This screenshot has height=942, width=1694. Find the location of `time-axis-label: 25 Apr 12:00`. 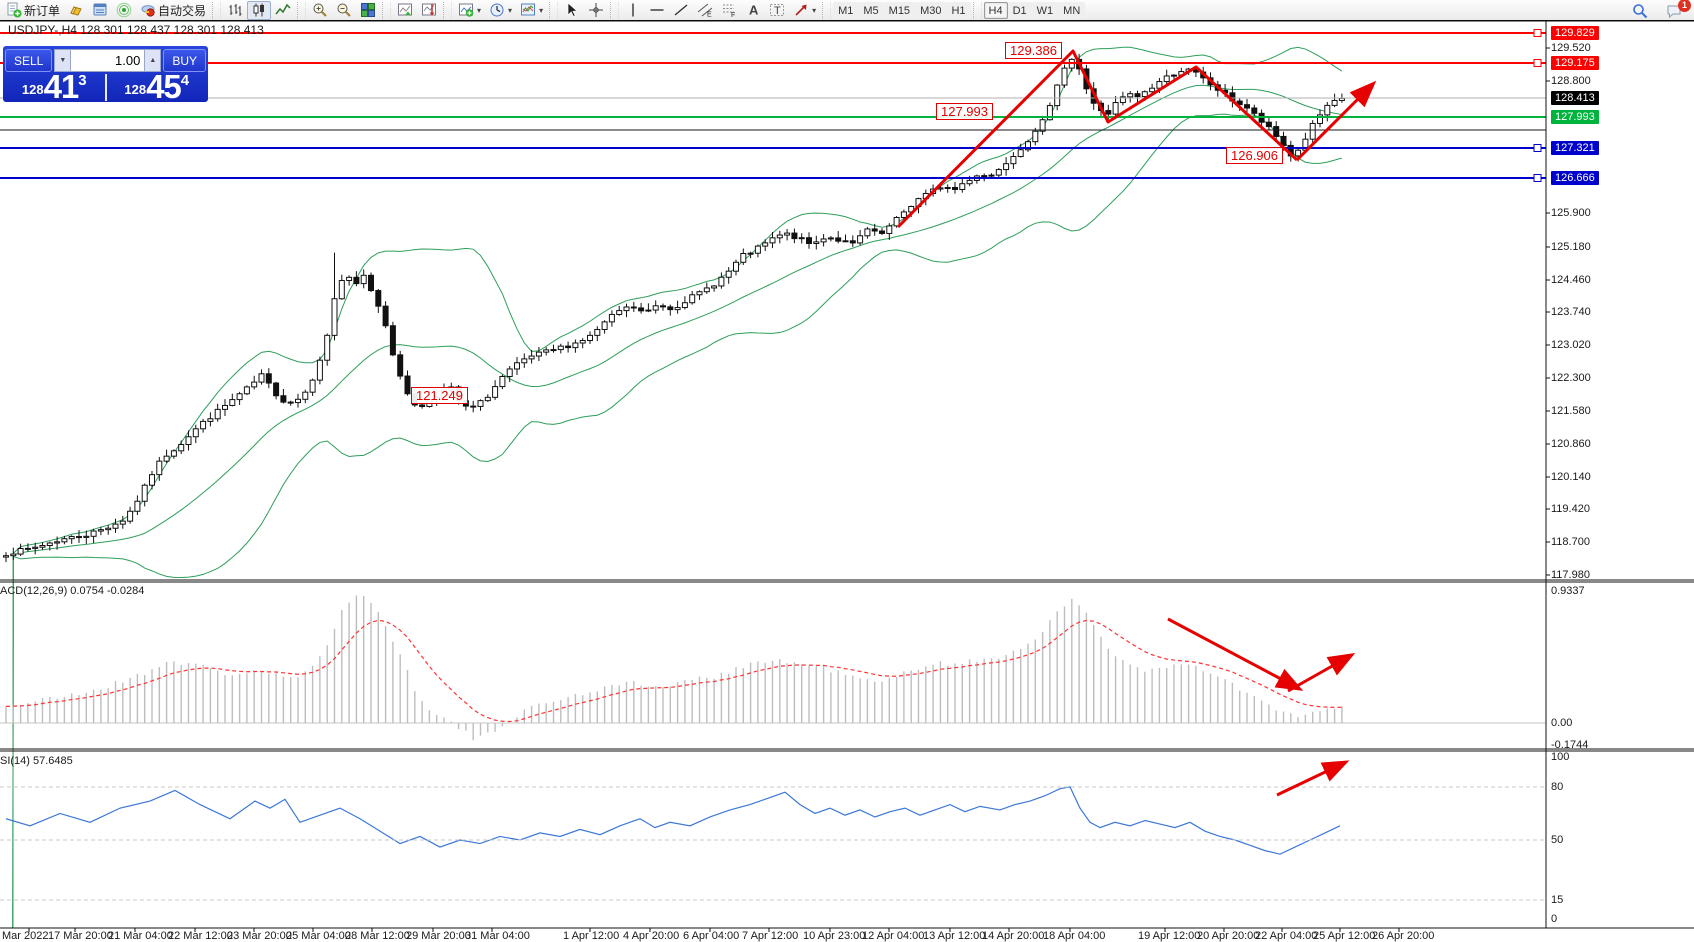

time-axis-label: 25 Apr 12:00 is located at coordinates (1344, 936).